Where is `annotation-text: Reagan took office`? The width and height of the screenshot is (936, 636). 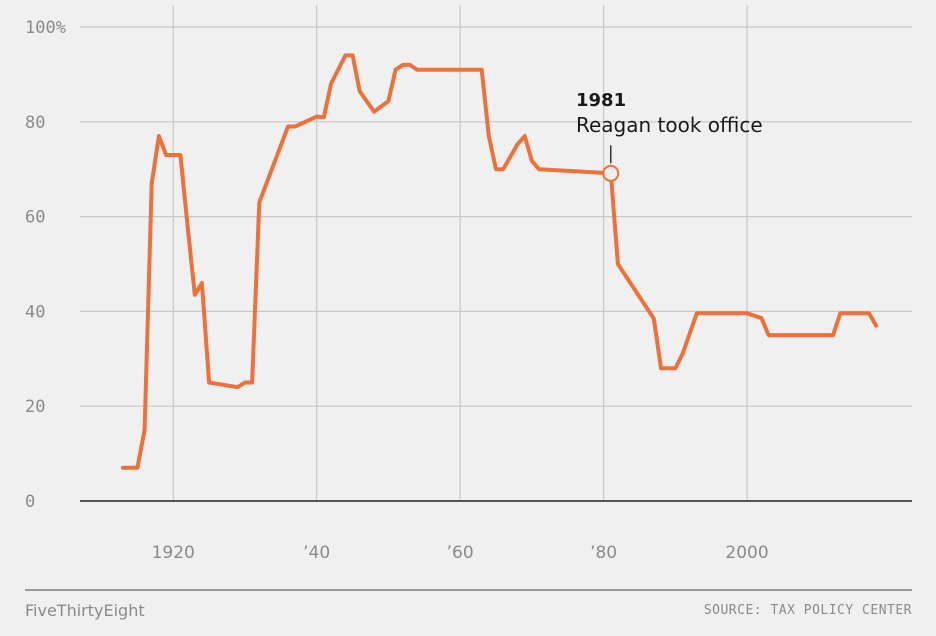
annotation-text: Reagan took office is located at coordinates (669, 125).